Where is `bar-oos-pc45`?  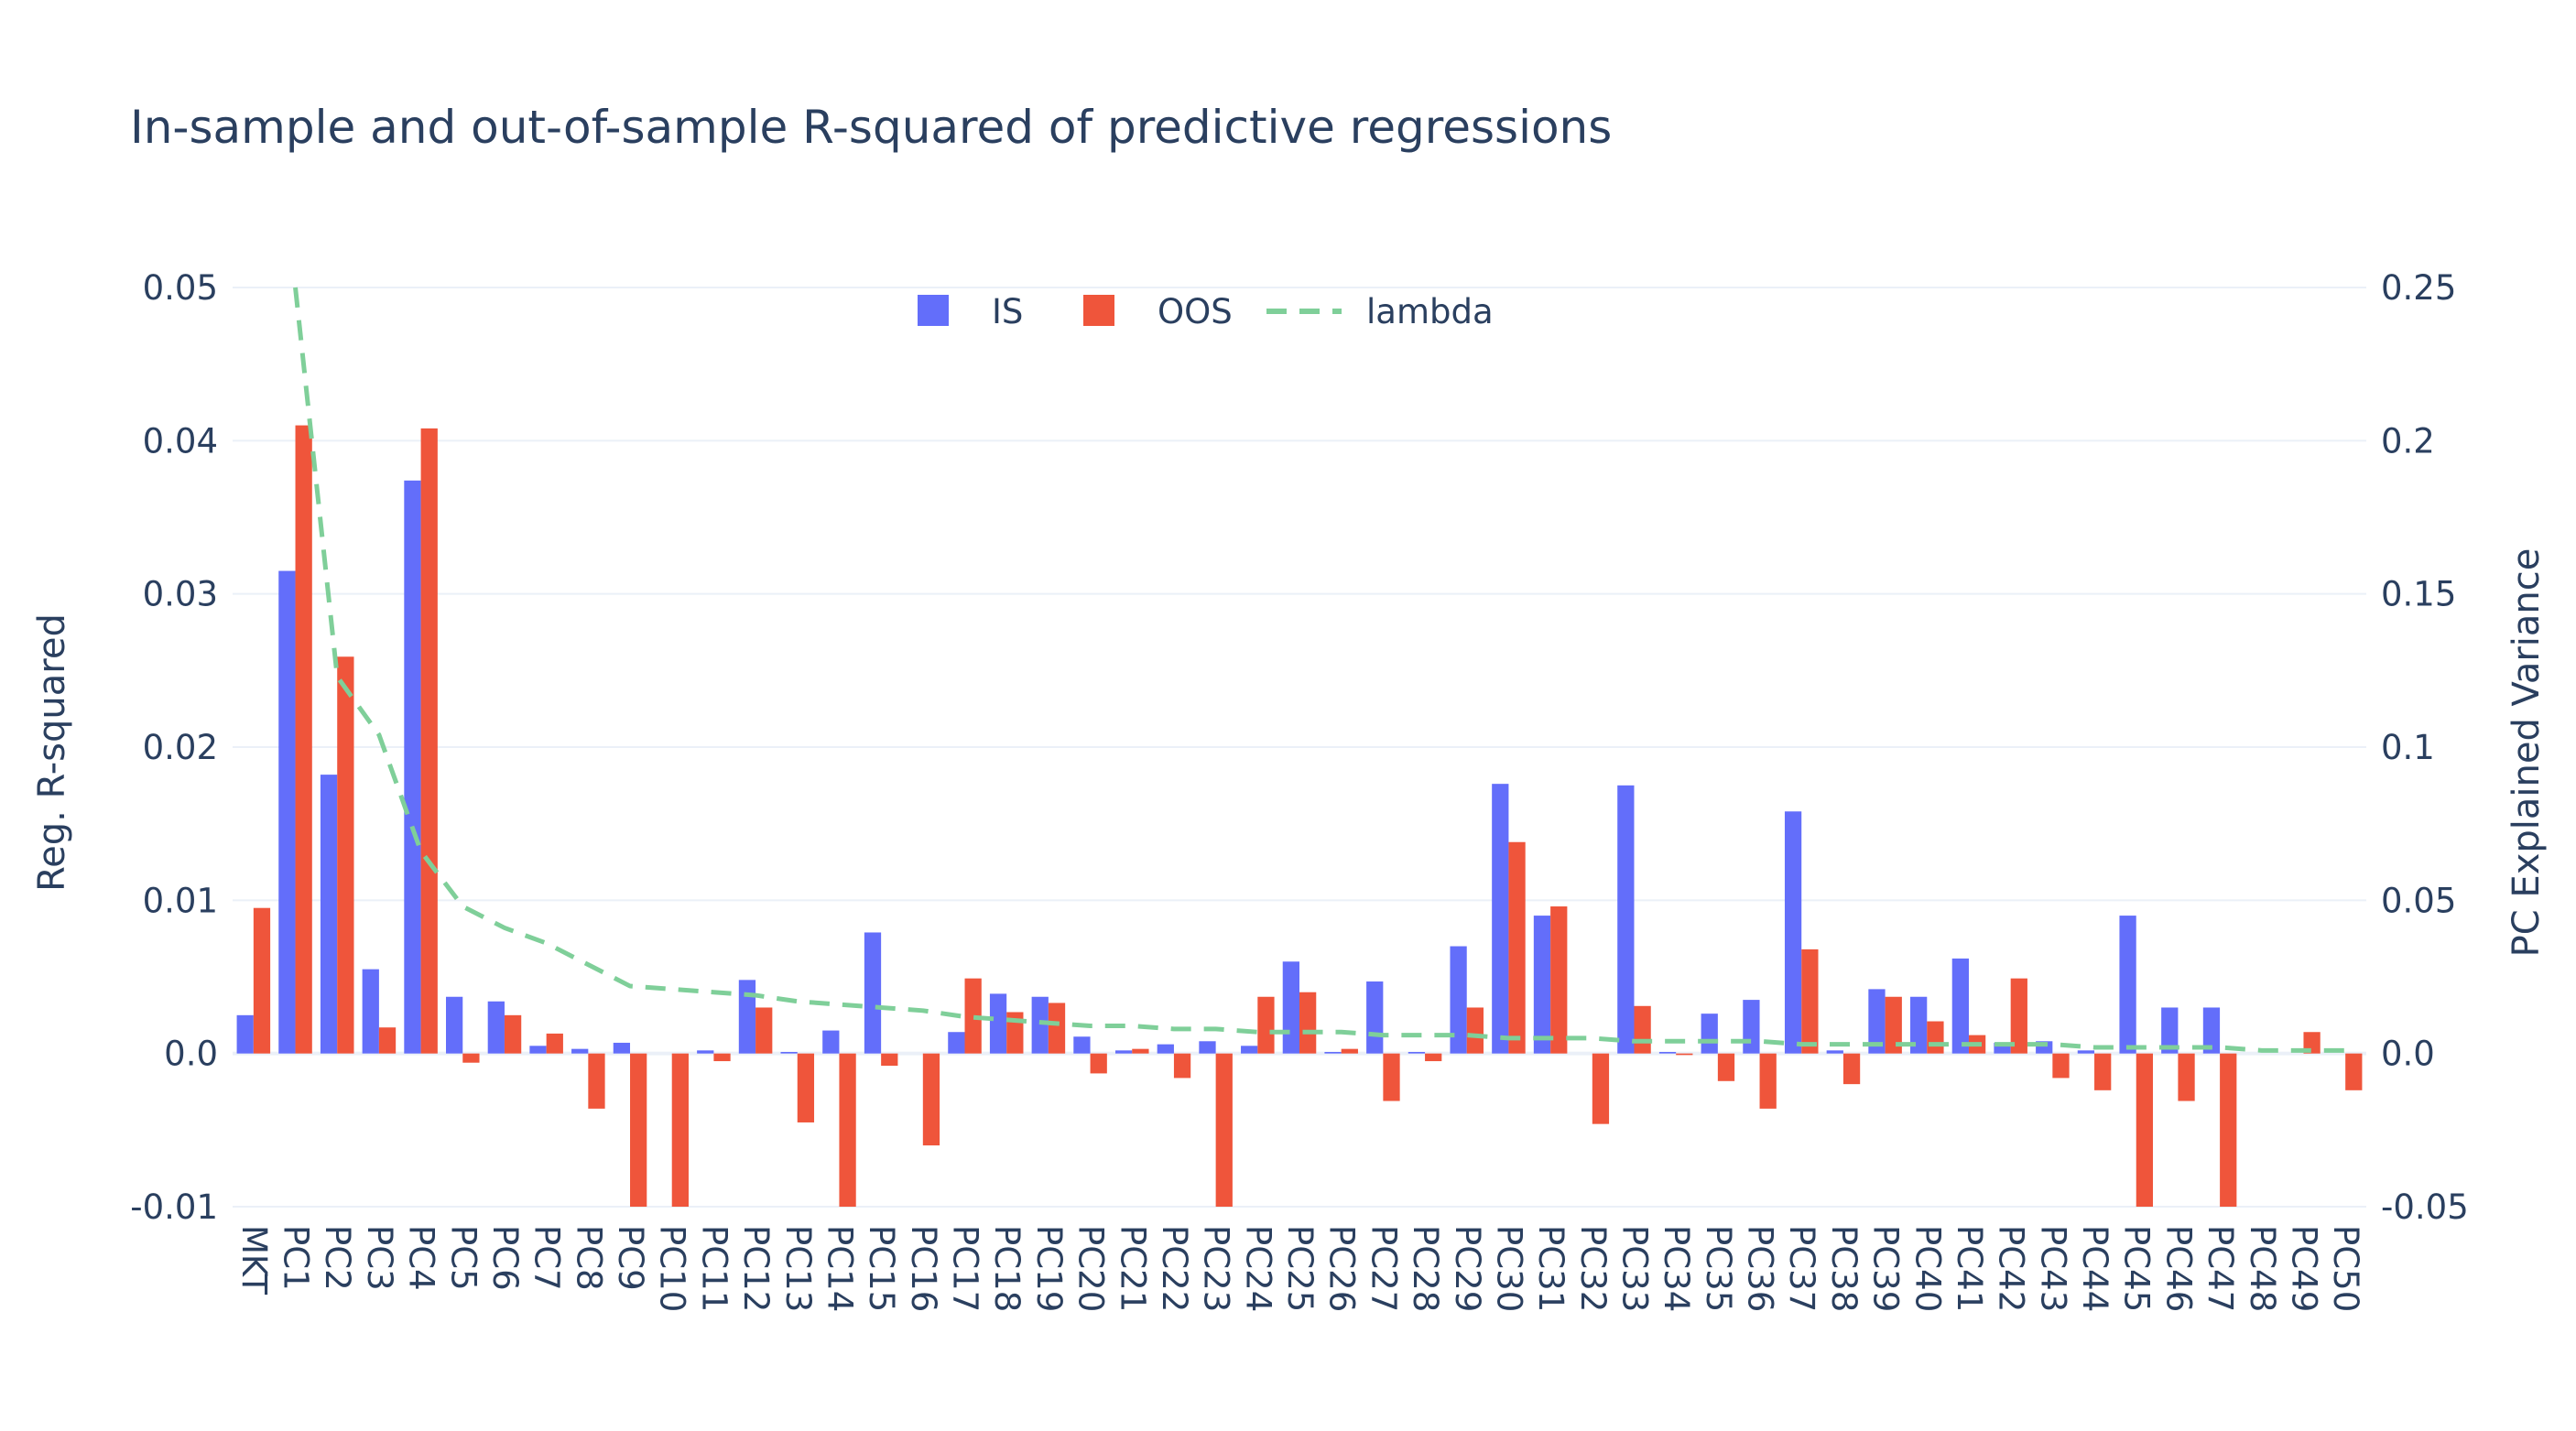
bar-oos-pc45 is located at coordinates (2144, 1130).